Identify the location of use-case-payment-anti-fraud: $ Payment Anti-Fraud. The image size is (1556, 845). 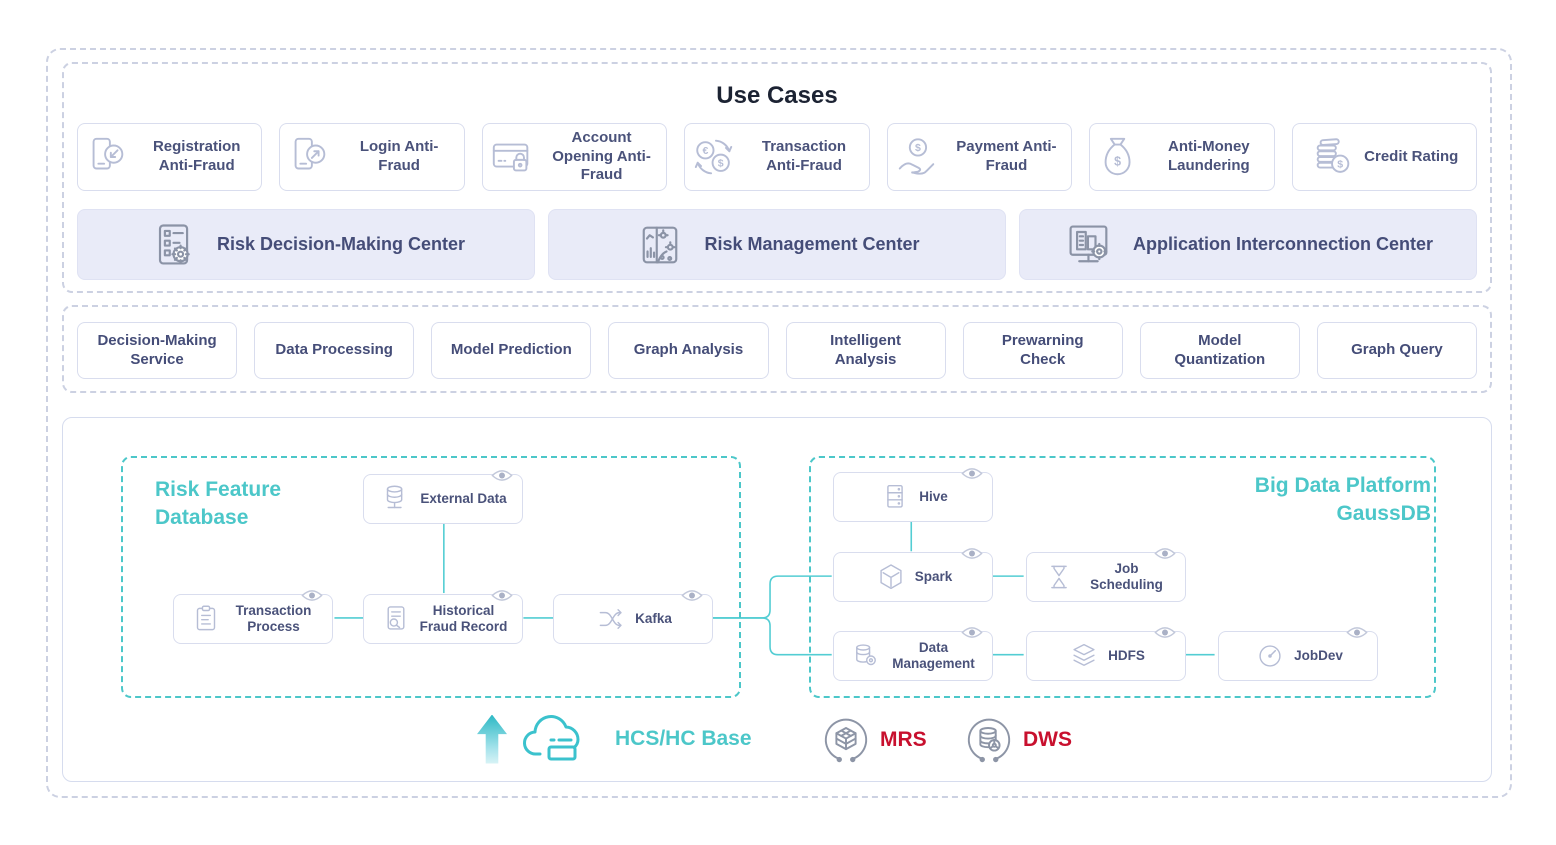
(979, 157).